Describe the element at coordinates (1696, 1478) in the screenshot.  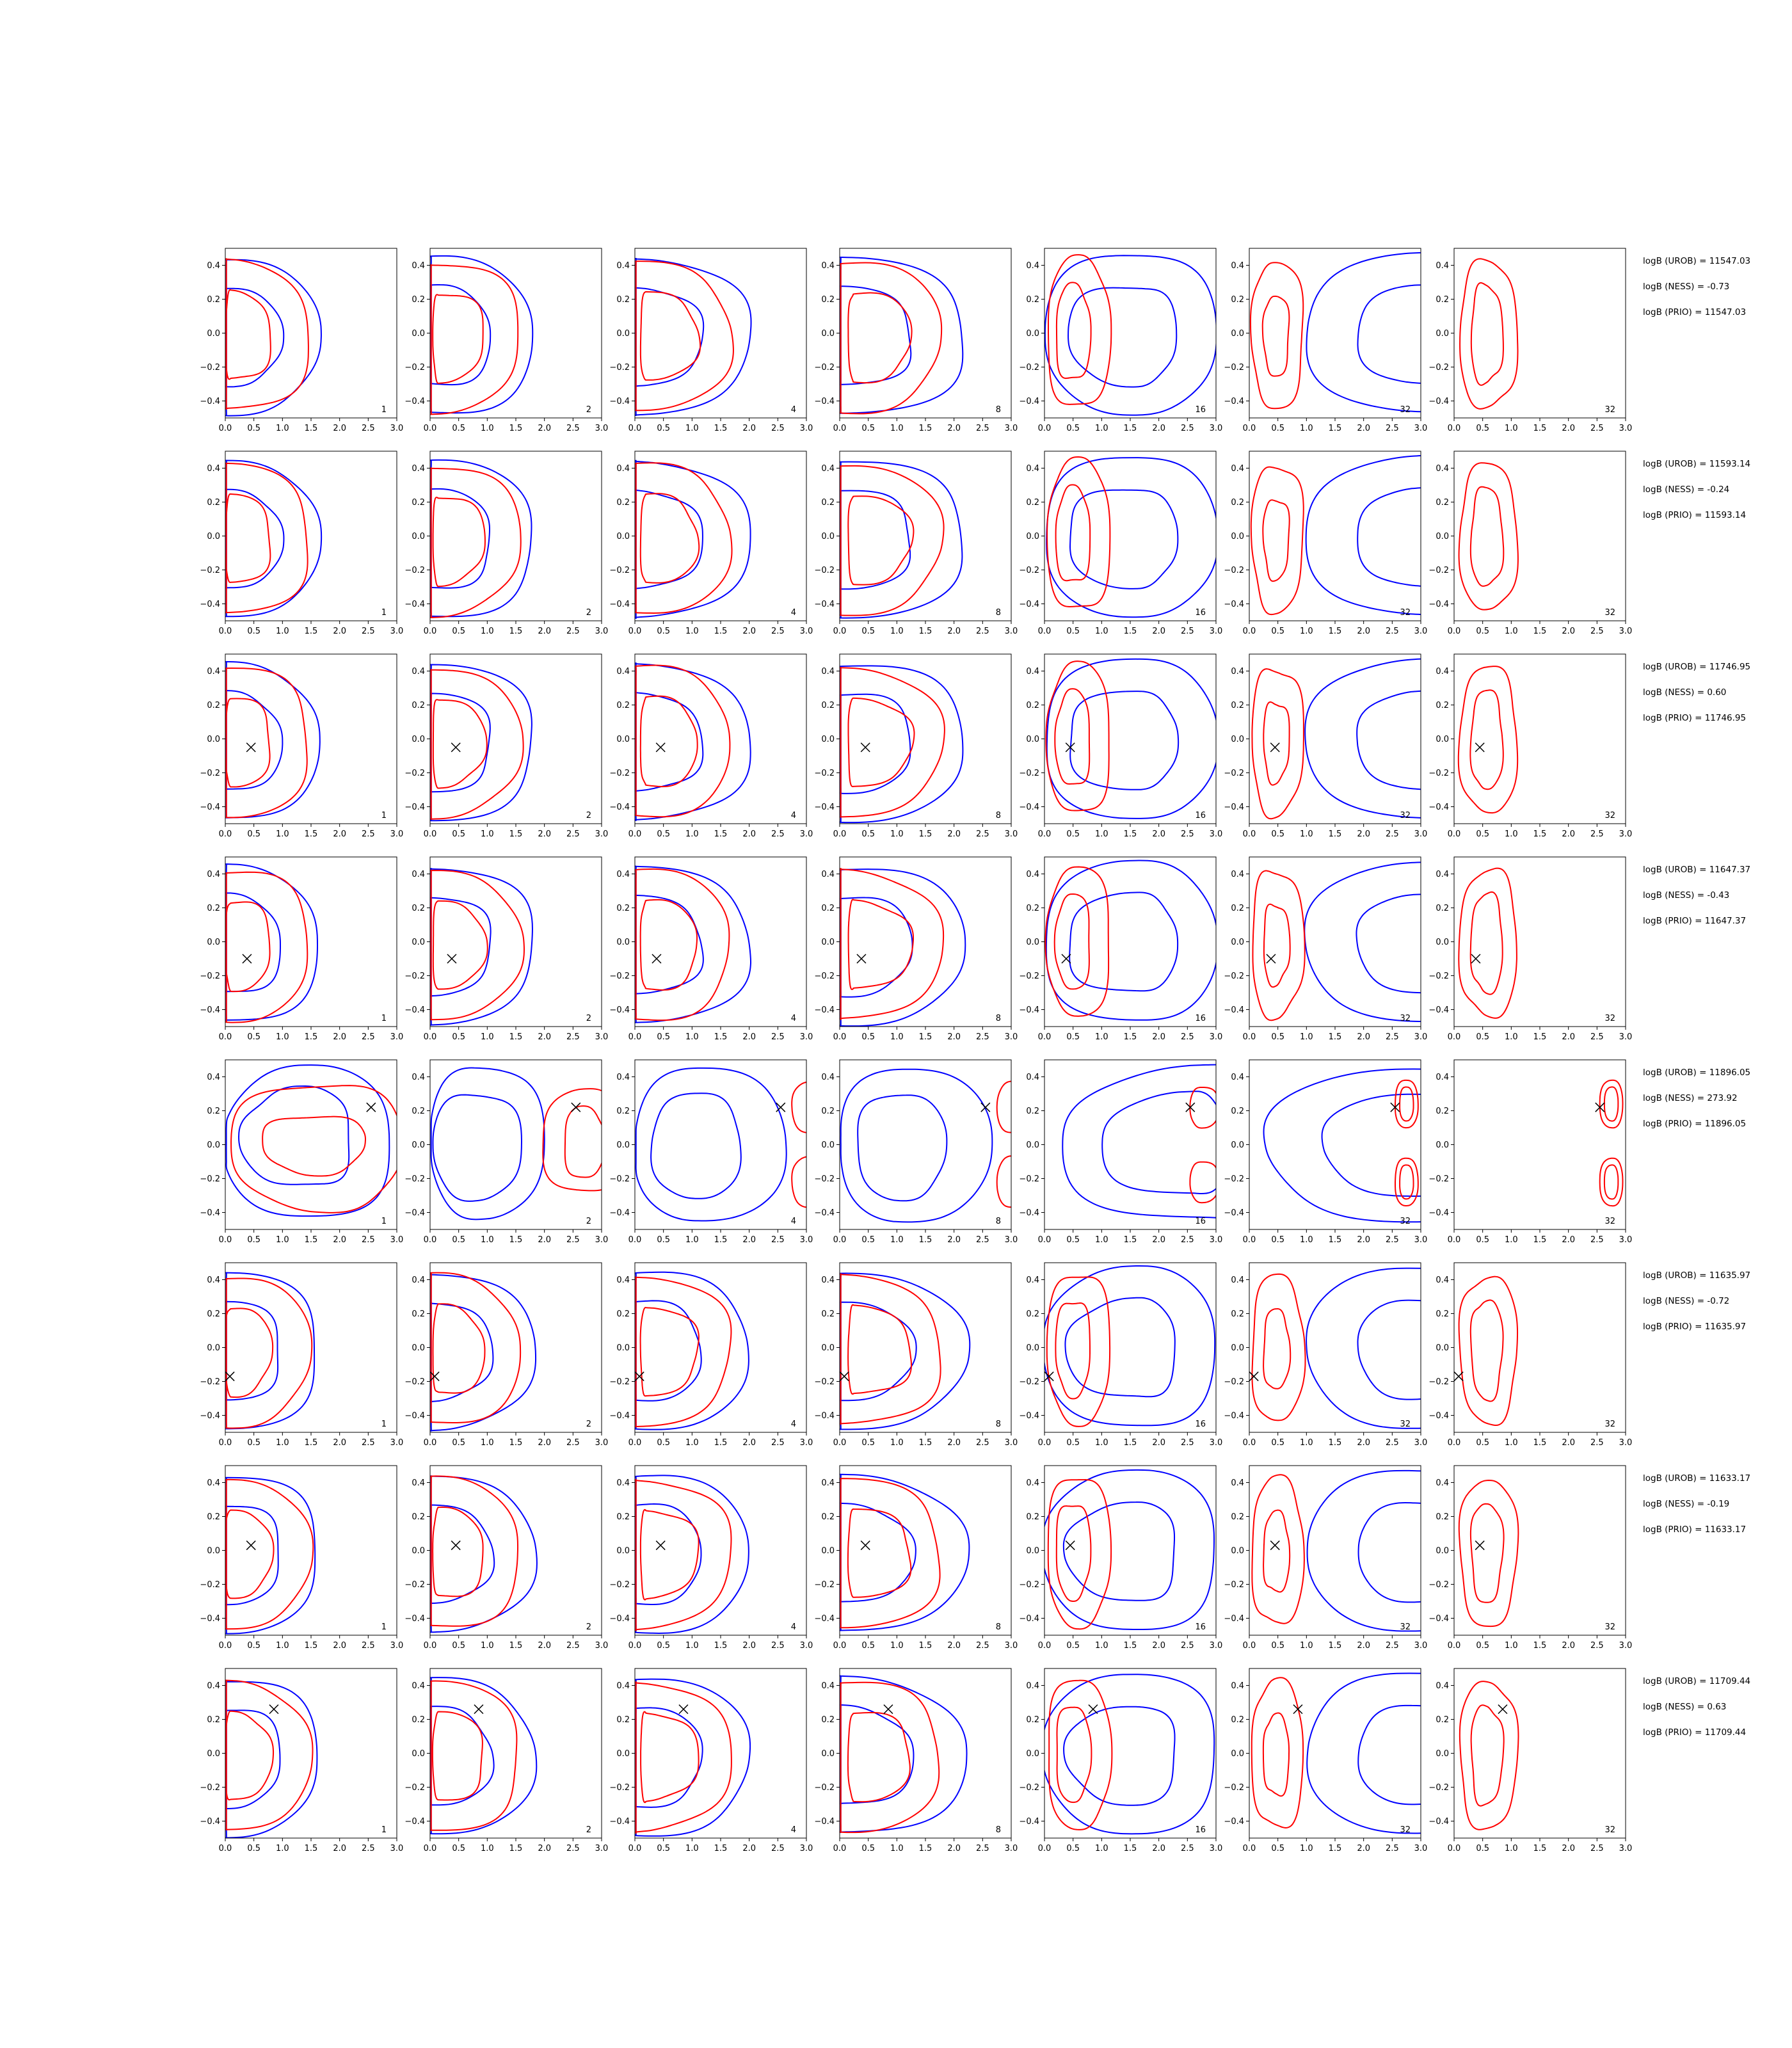
I see `logb-annotation: logB (UROB) = 11633.17` at that location.